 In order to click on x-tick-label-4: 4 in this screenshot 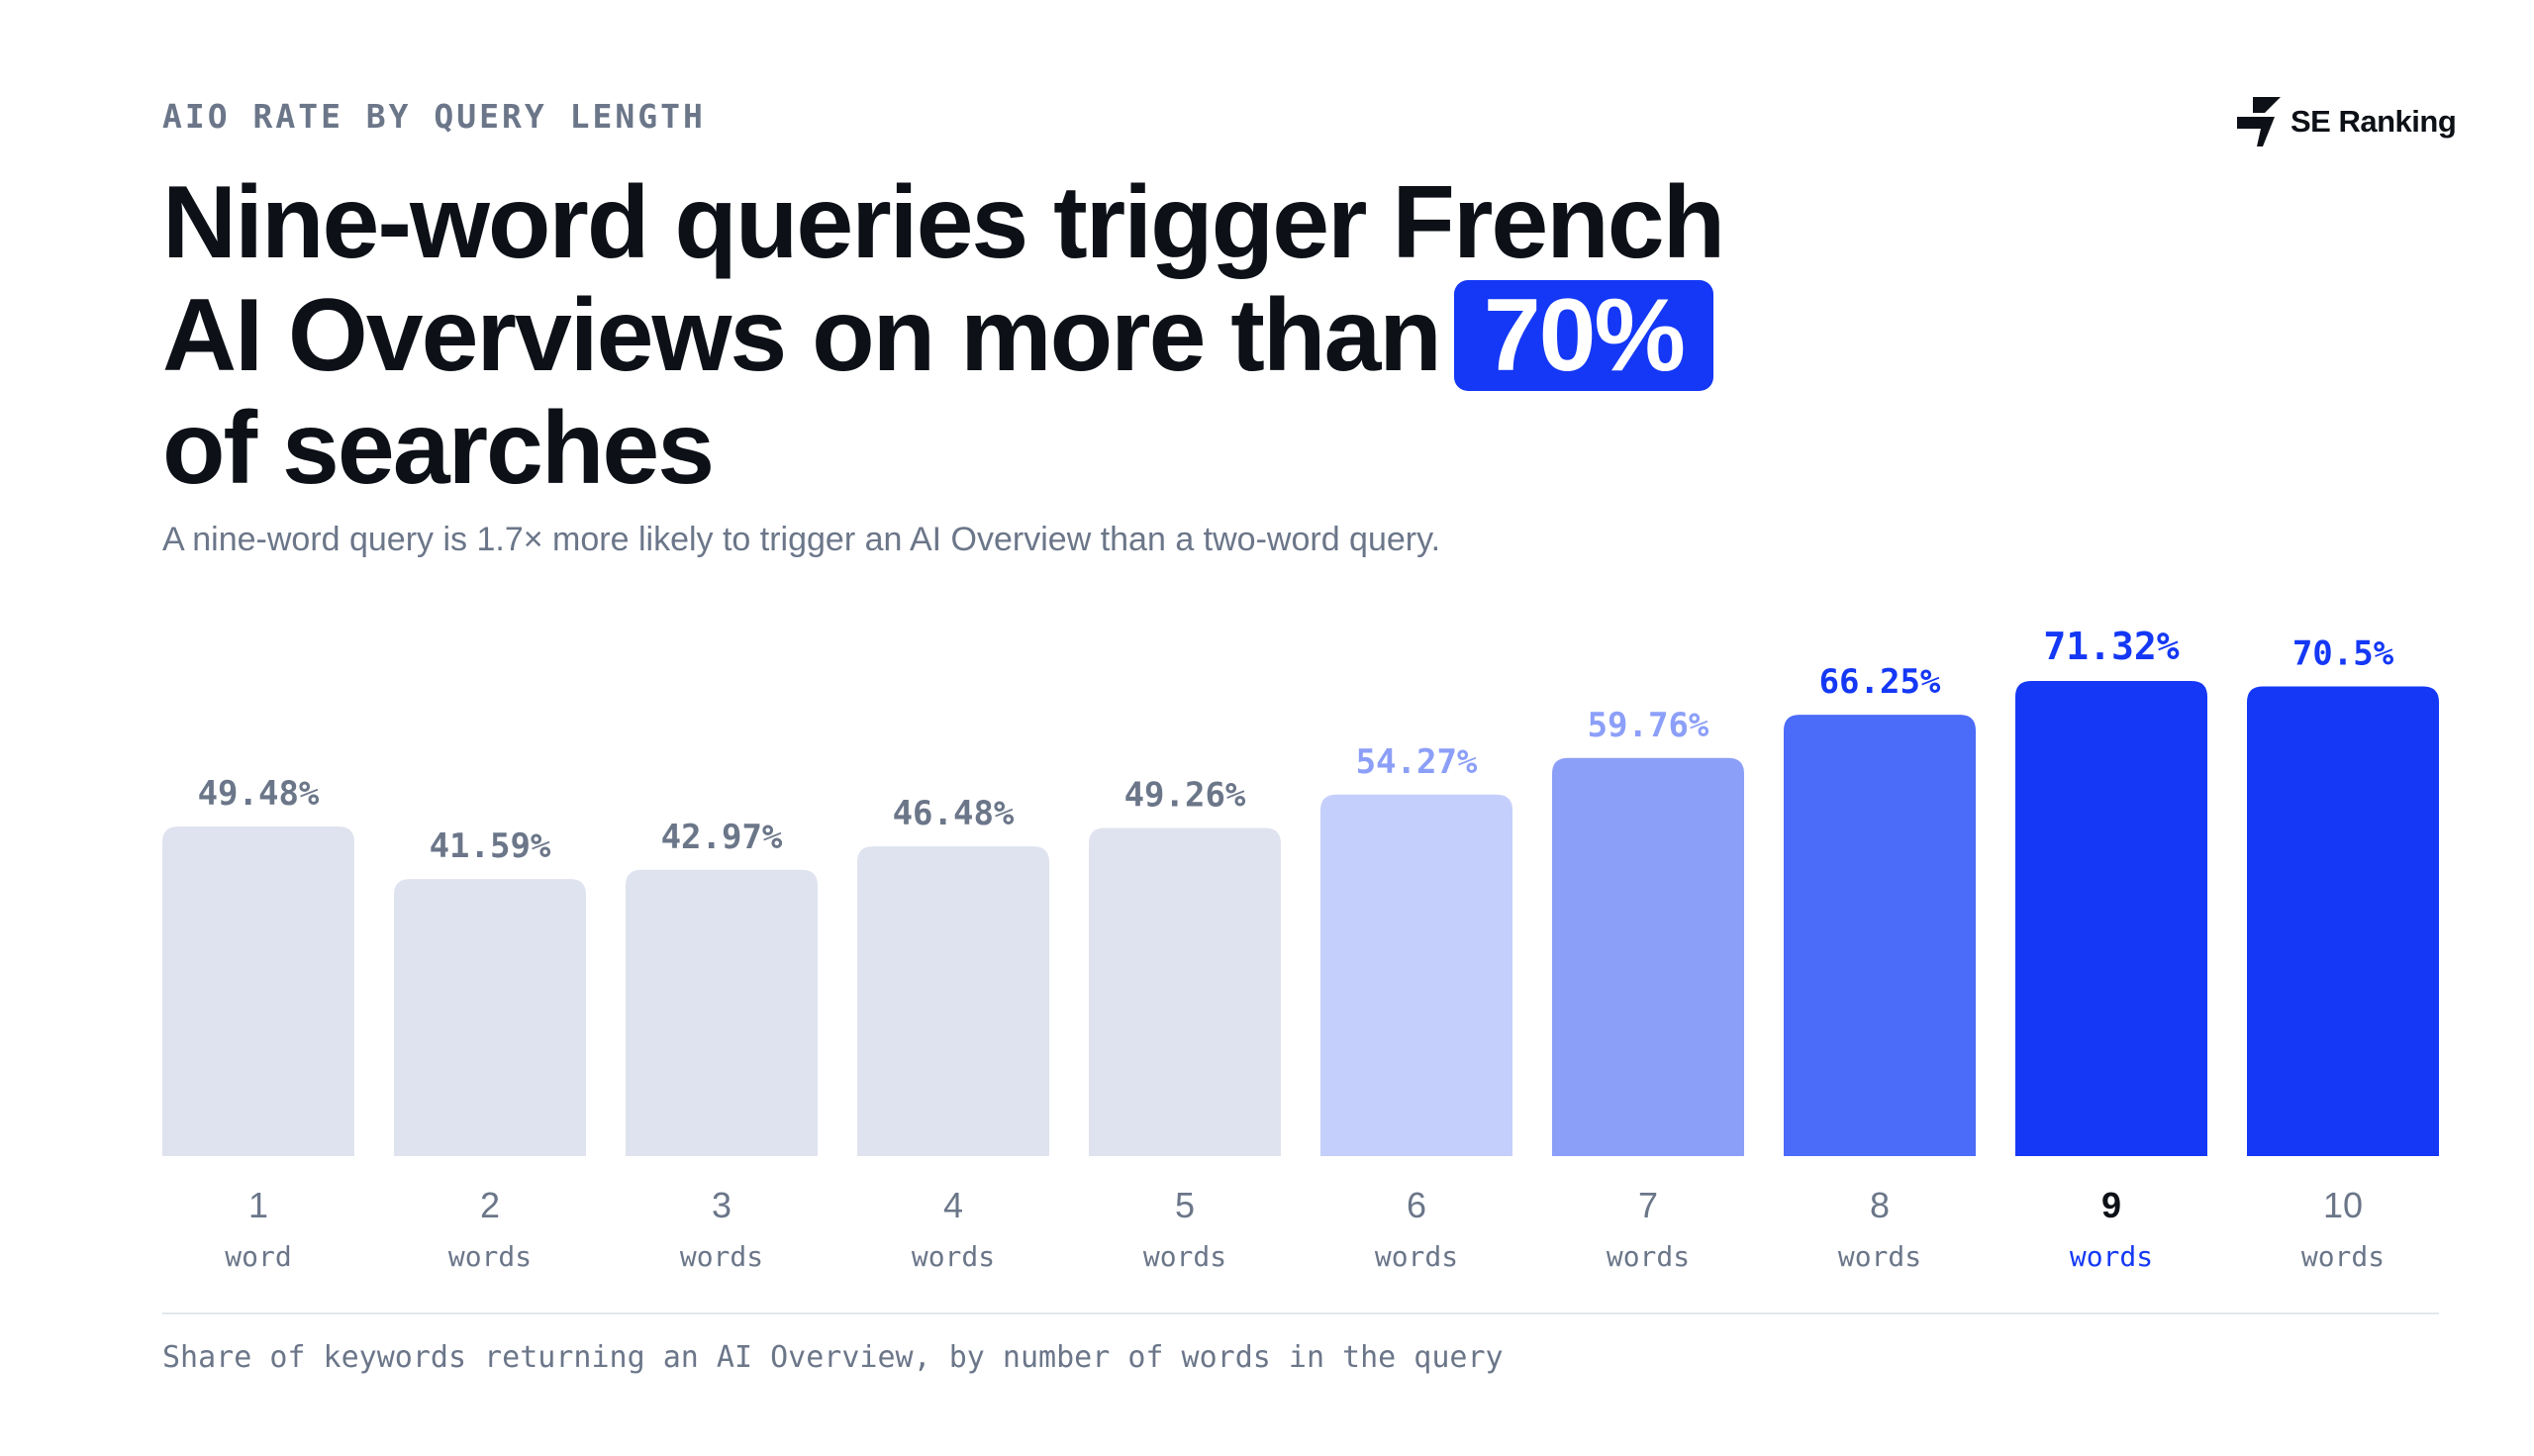, I will do `click(953, 1205)`.